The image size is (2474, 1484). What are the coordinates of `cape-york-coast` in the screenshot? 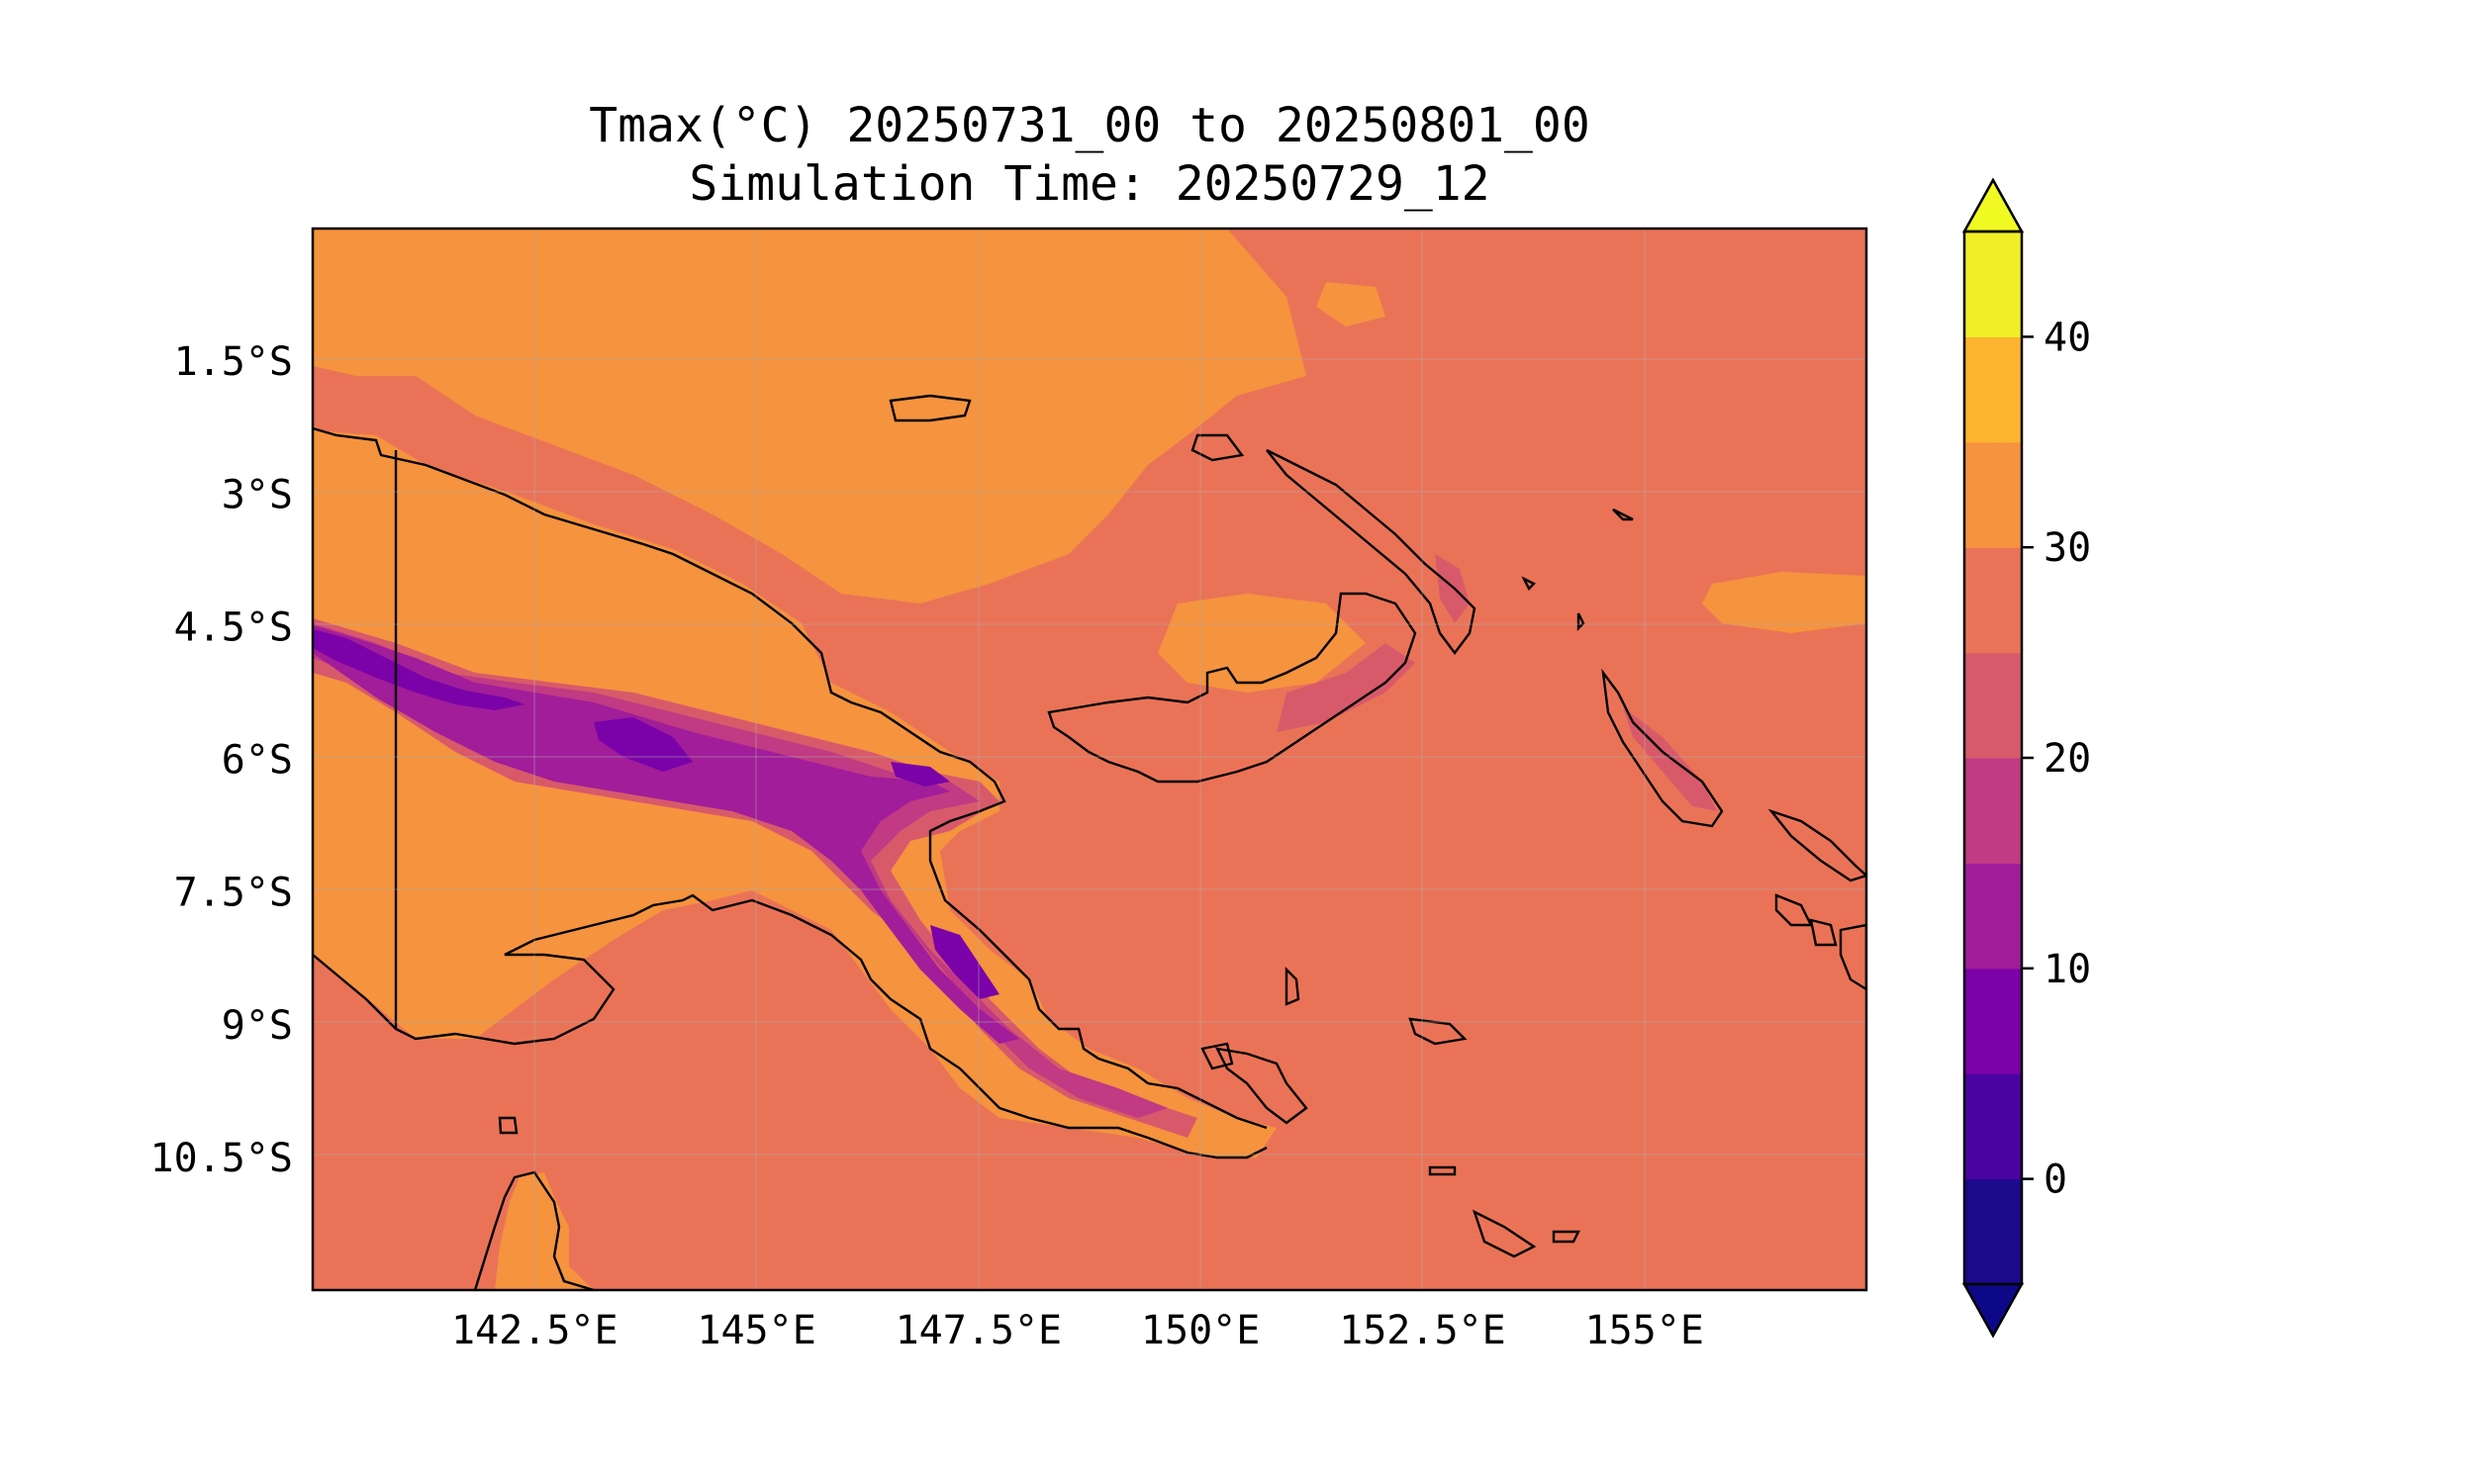 It's located at (534, 1230).